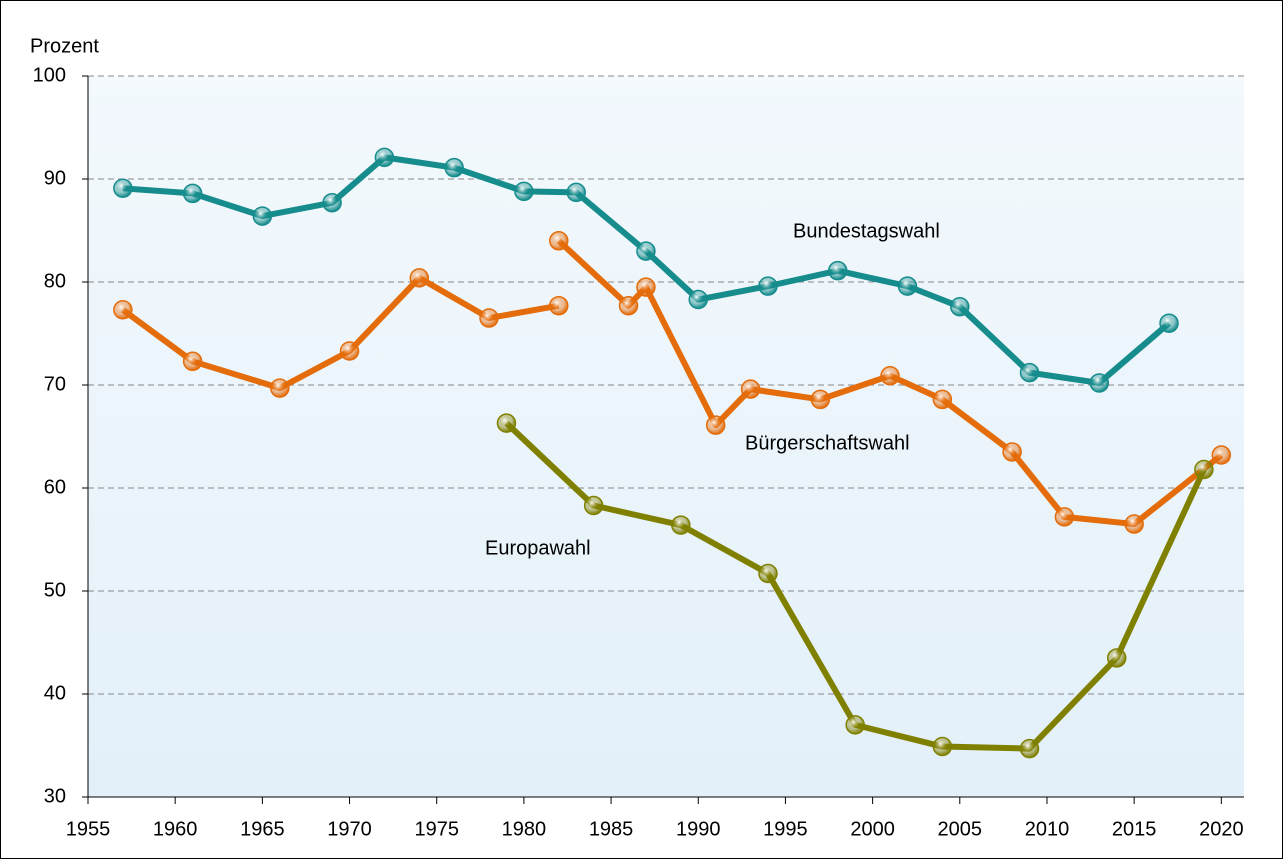  I want to click on x-tick-label: 1995, so click(785, 829).